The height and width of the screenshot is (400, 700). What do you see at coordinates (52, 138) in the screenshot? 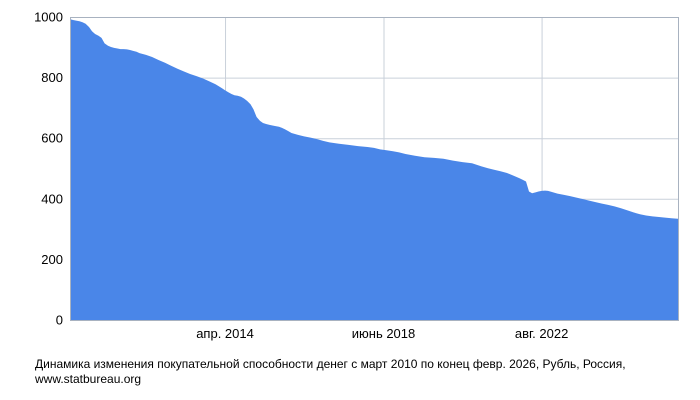
I see `y-tick-label: 600` at bounding box center [52, 138].